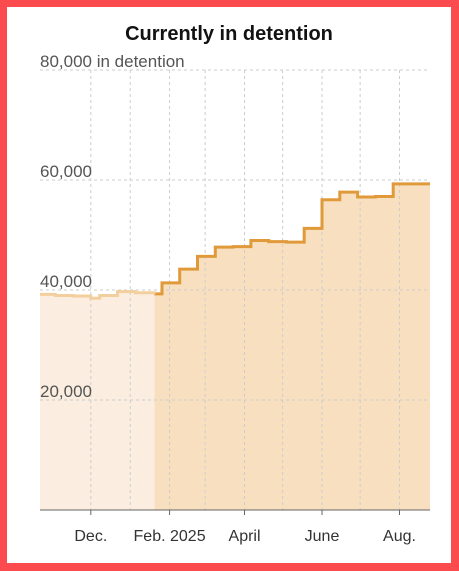 The height and width of the screenshot is (571, 459). I want to click on chart-title: Currently in detention, so click(229, 34).